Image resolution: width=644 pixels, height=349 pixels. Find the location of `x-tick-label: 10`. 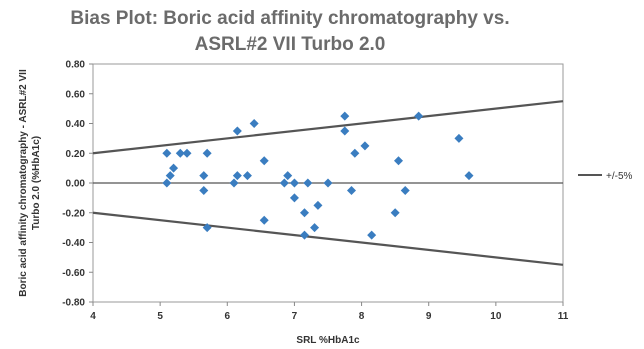

x-tick-label: 10 is located at coordinates (496, 316).